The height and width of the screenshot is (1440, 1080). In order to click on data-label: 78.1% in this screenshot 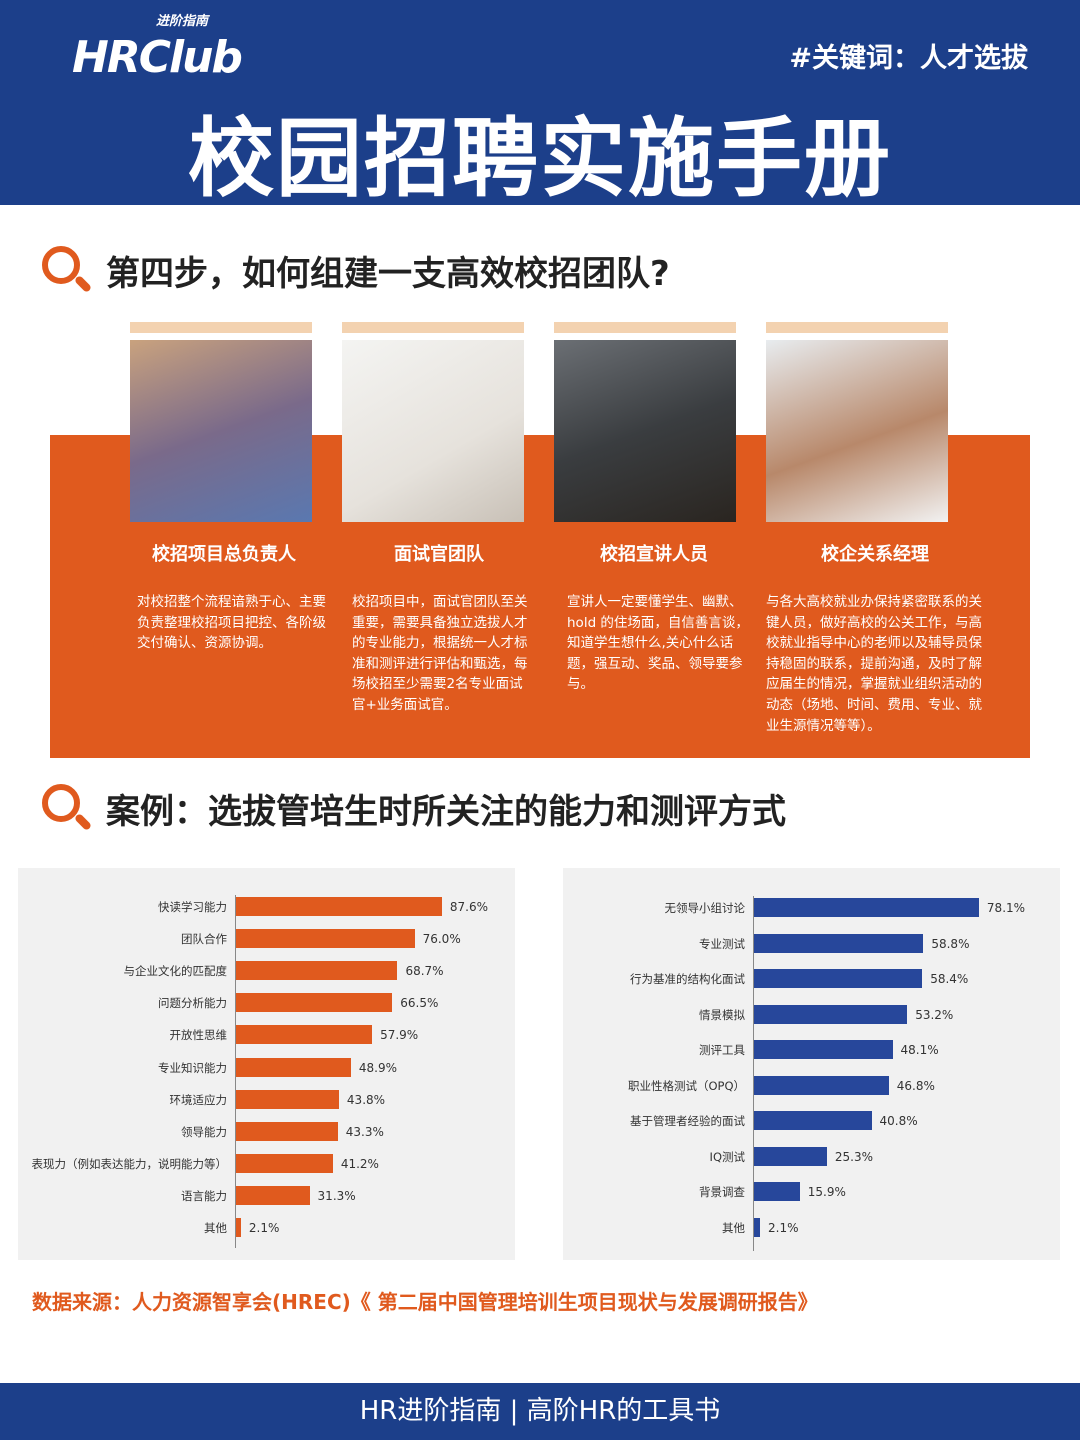, I will do `click(1006, 908)`.